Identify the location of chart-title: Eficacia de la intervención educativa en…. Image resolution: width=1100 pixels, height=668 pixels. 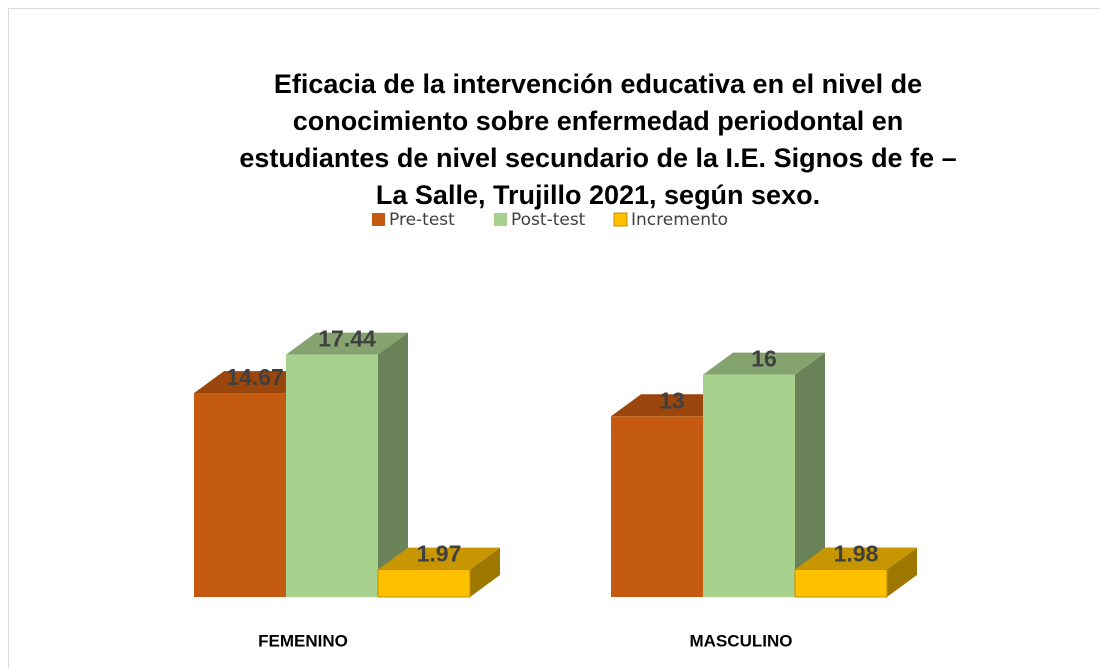
(598, 84).